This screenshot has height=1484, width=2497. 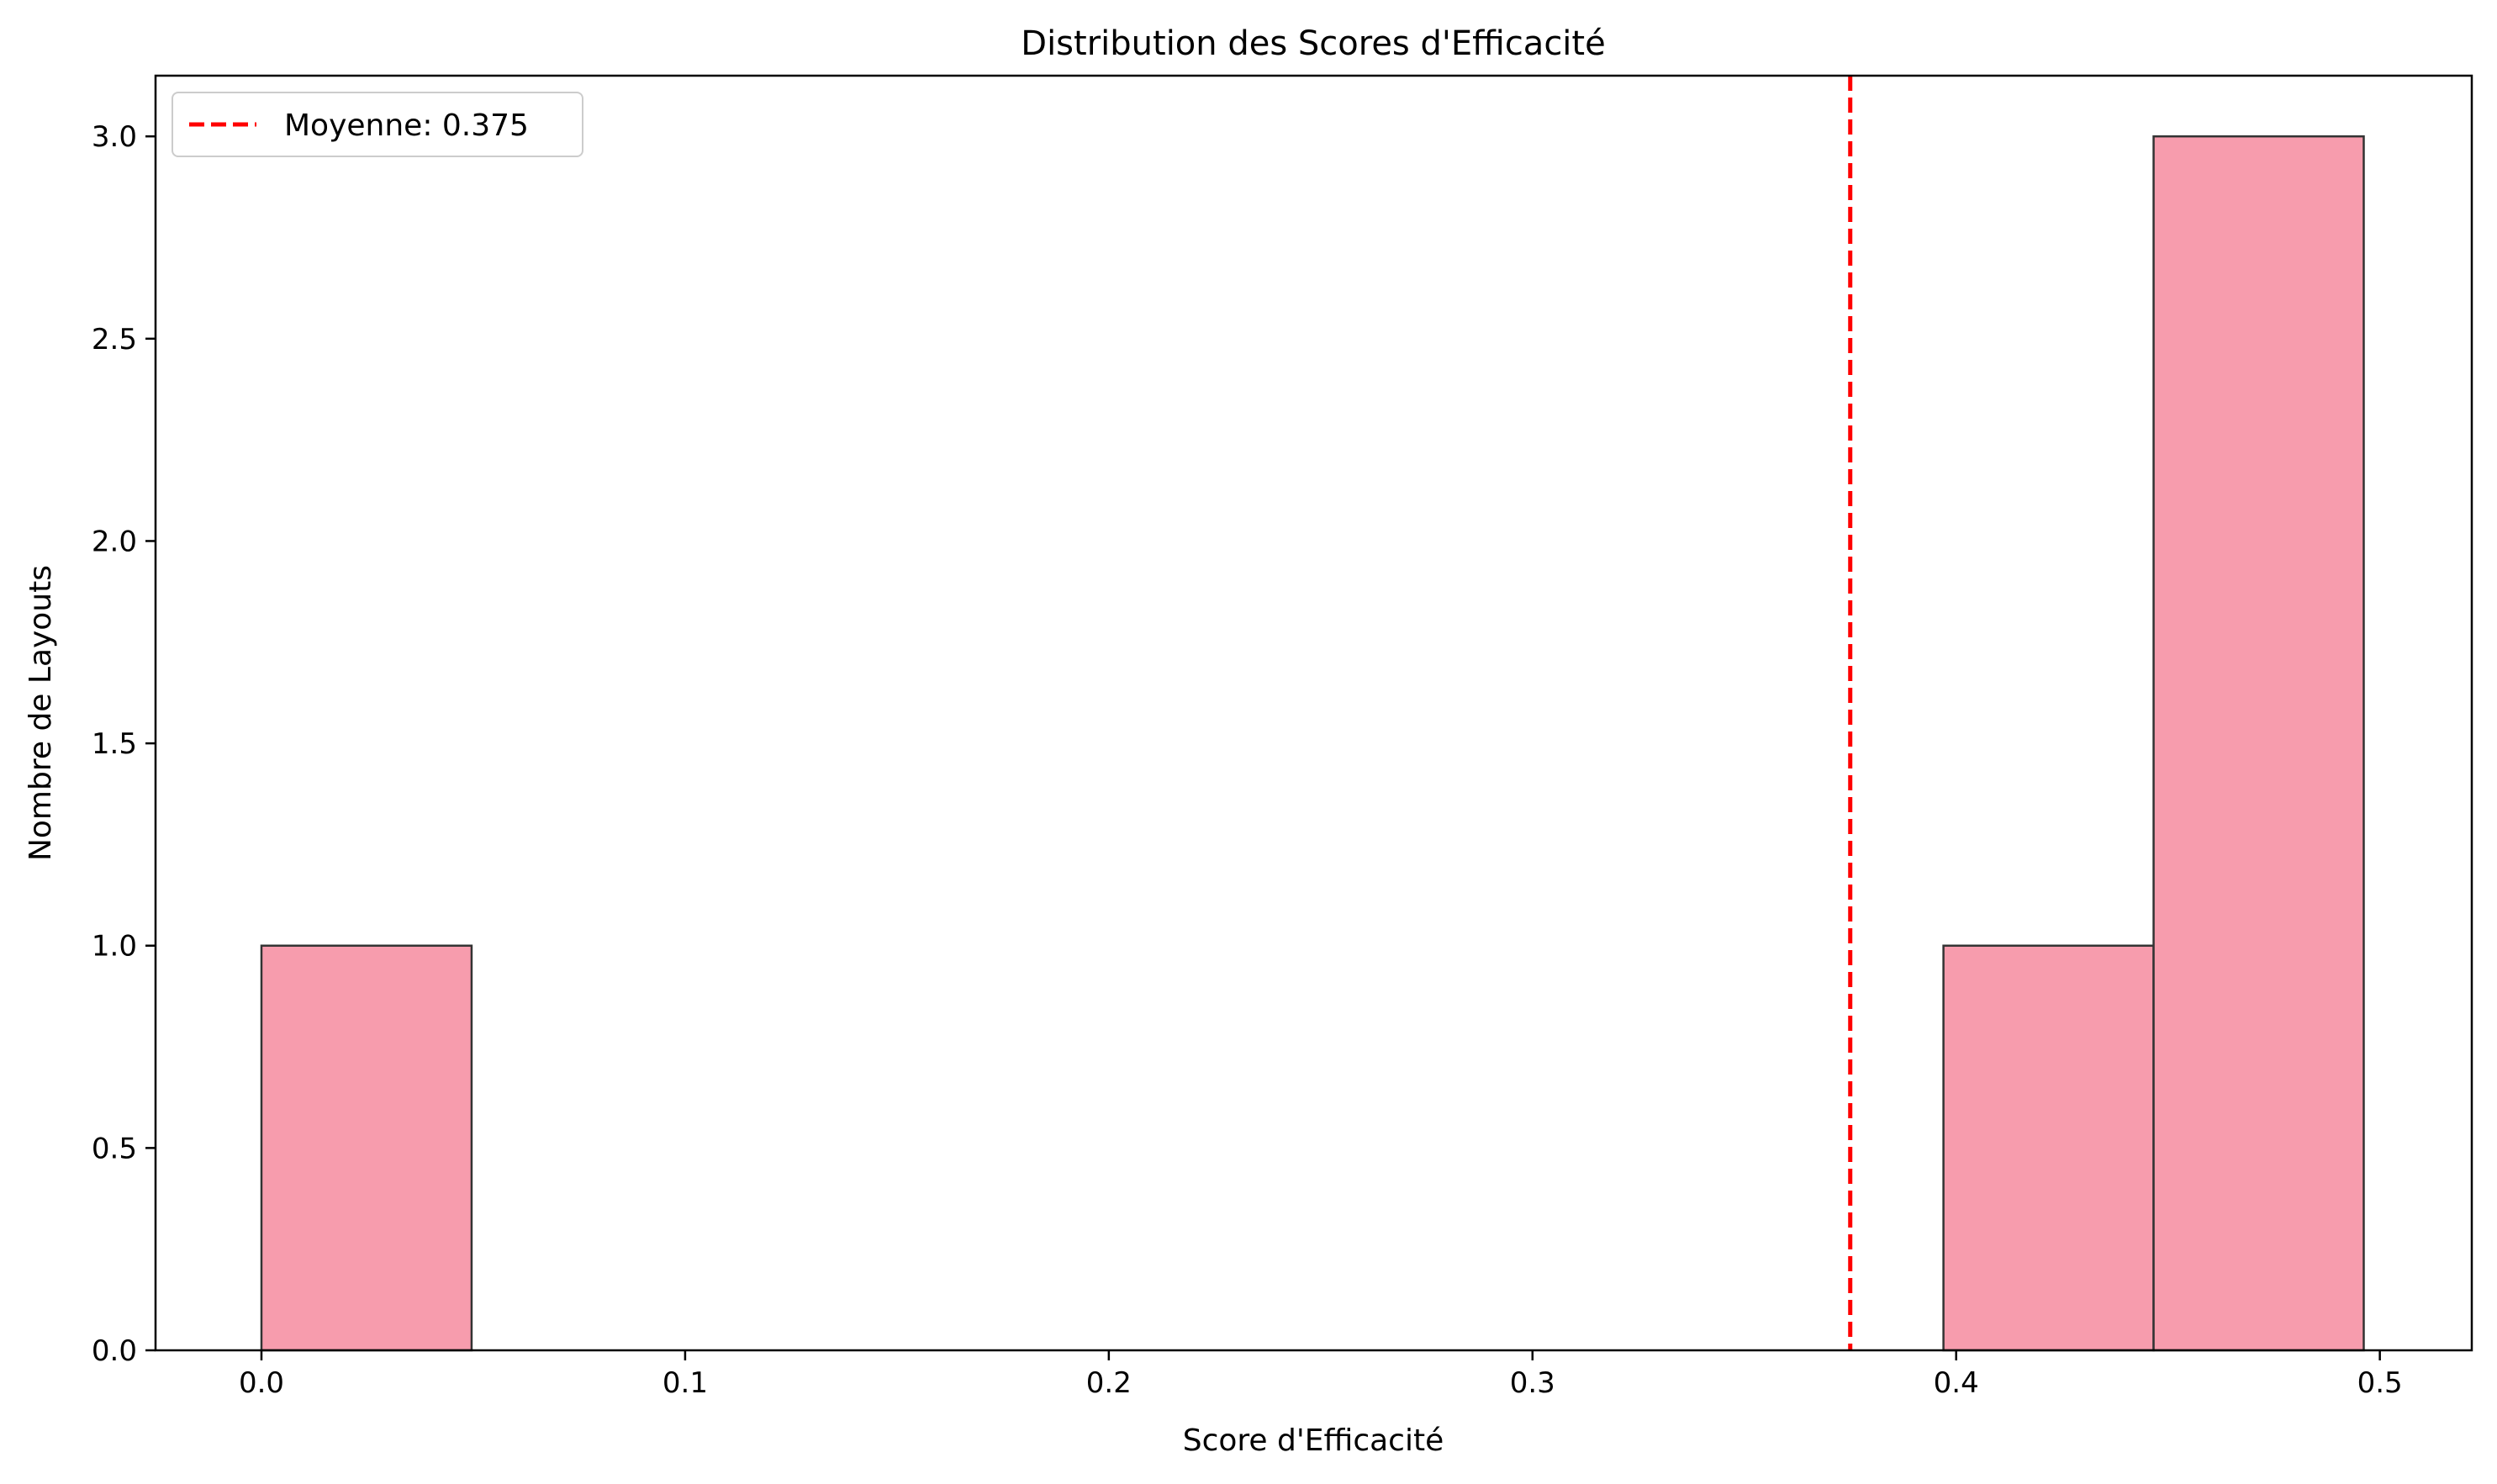 I want to click on y-tick-label: 1.0, so click(x=114, y=947).